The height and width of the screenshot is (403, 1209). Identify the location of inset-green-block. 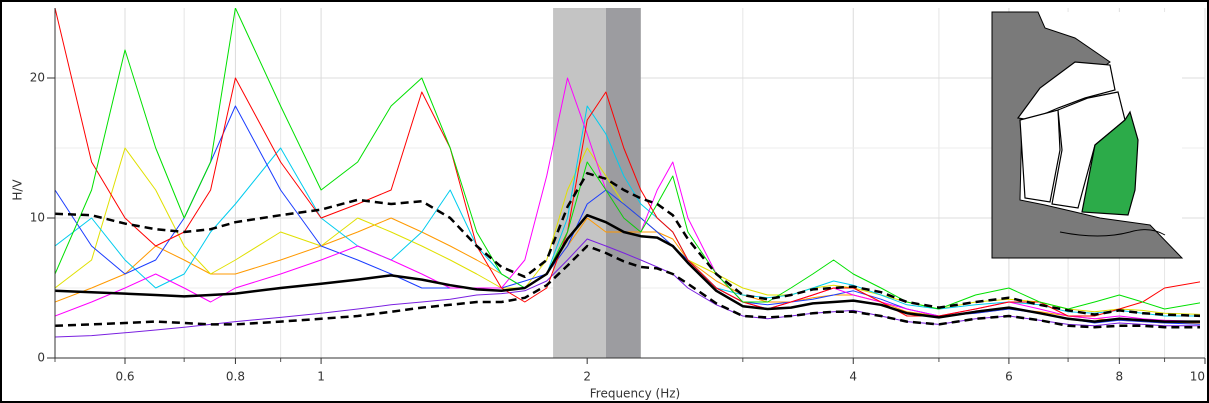
(1110, 163).